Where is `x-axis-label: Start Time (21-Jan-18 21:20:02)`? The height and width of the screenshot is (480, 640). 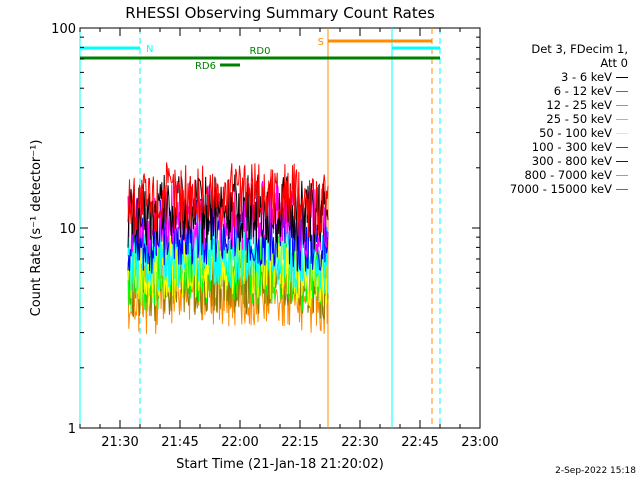 x-axis-label: Start Time (21-Jan-18 21:20:02) is located at coordinates (280, 464).